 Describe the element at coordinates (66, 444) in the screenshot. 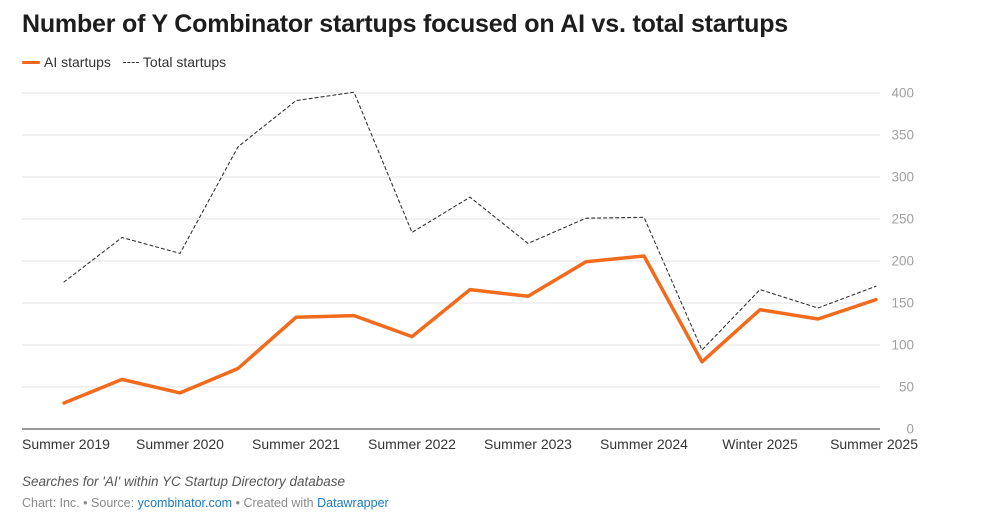

I see `x-tick-label: Summer 2019` at that location.